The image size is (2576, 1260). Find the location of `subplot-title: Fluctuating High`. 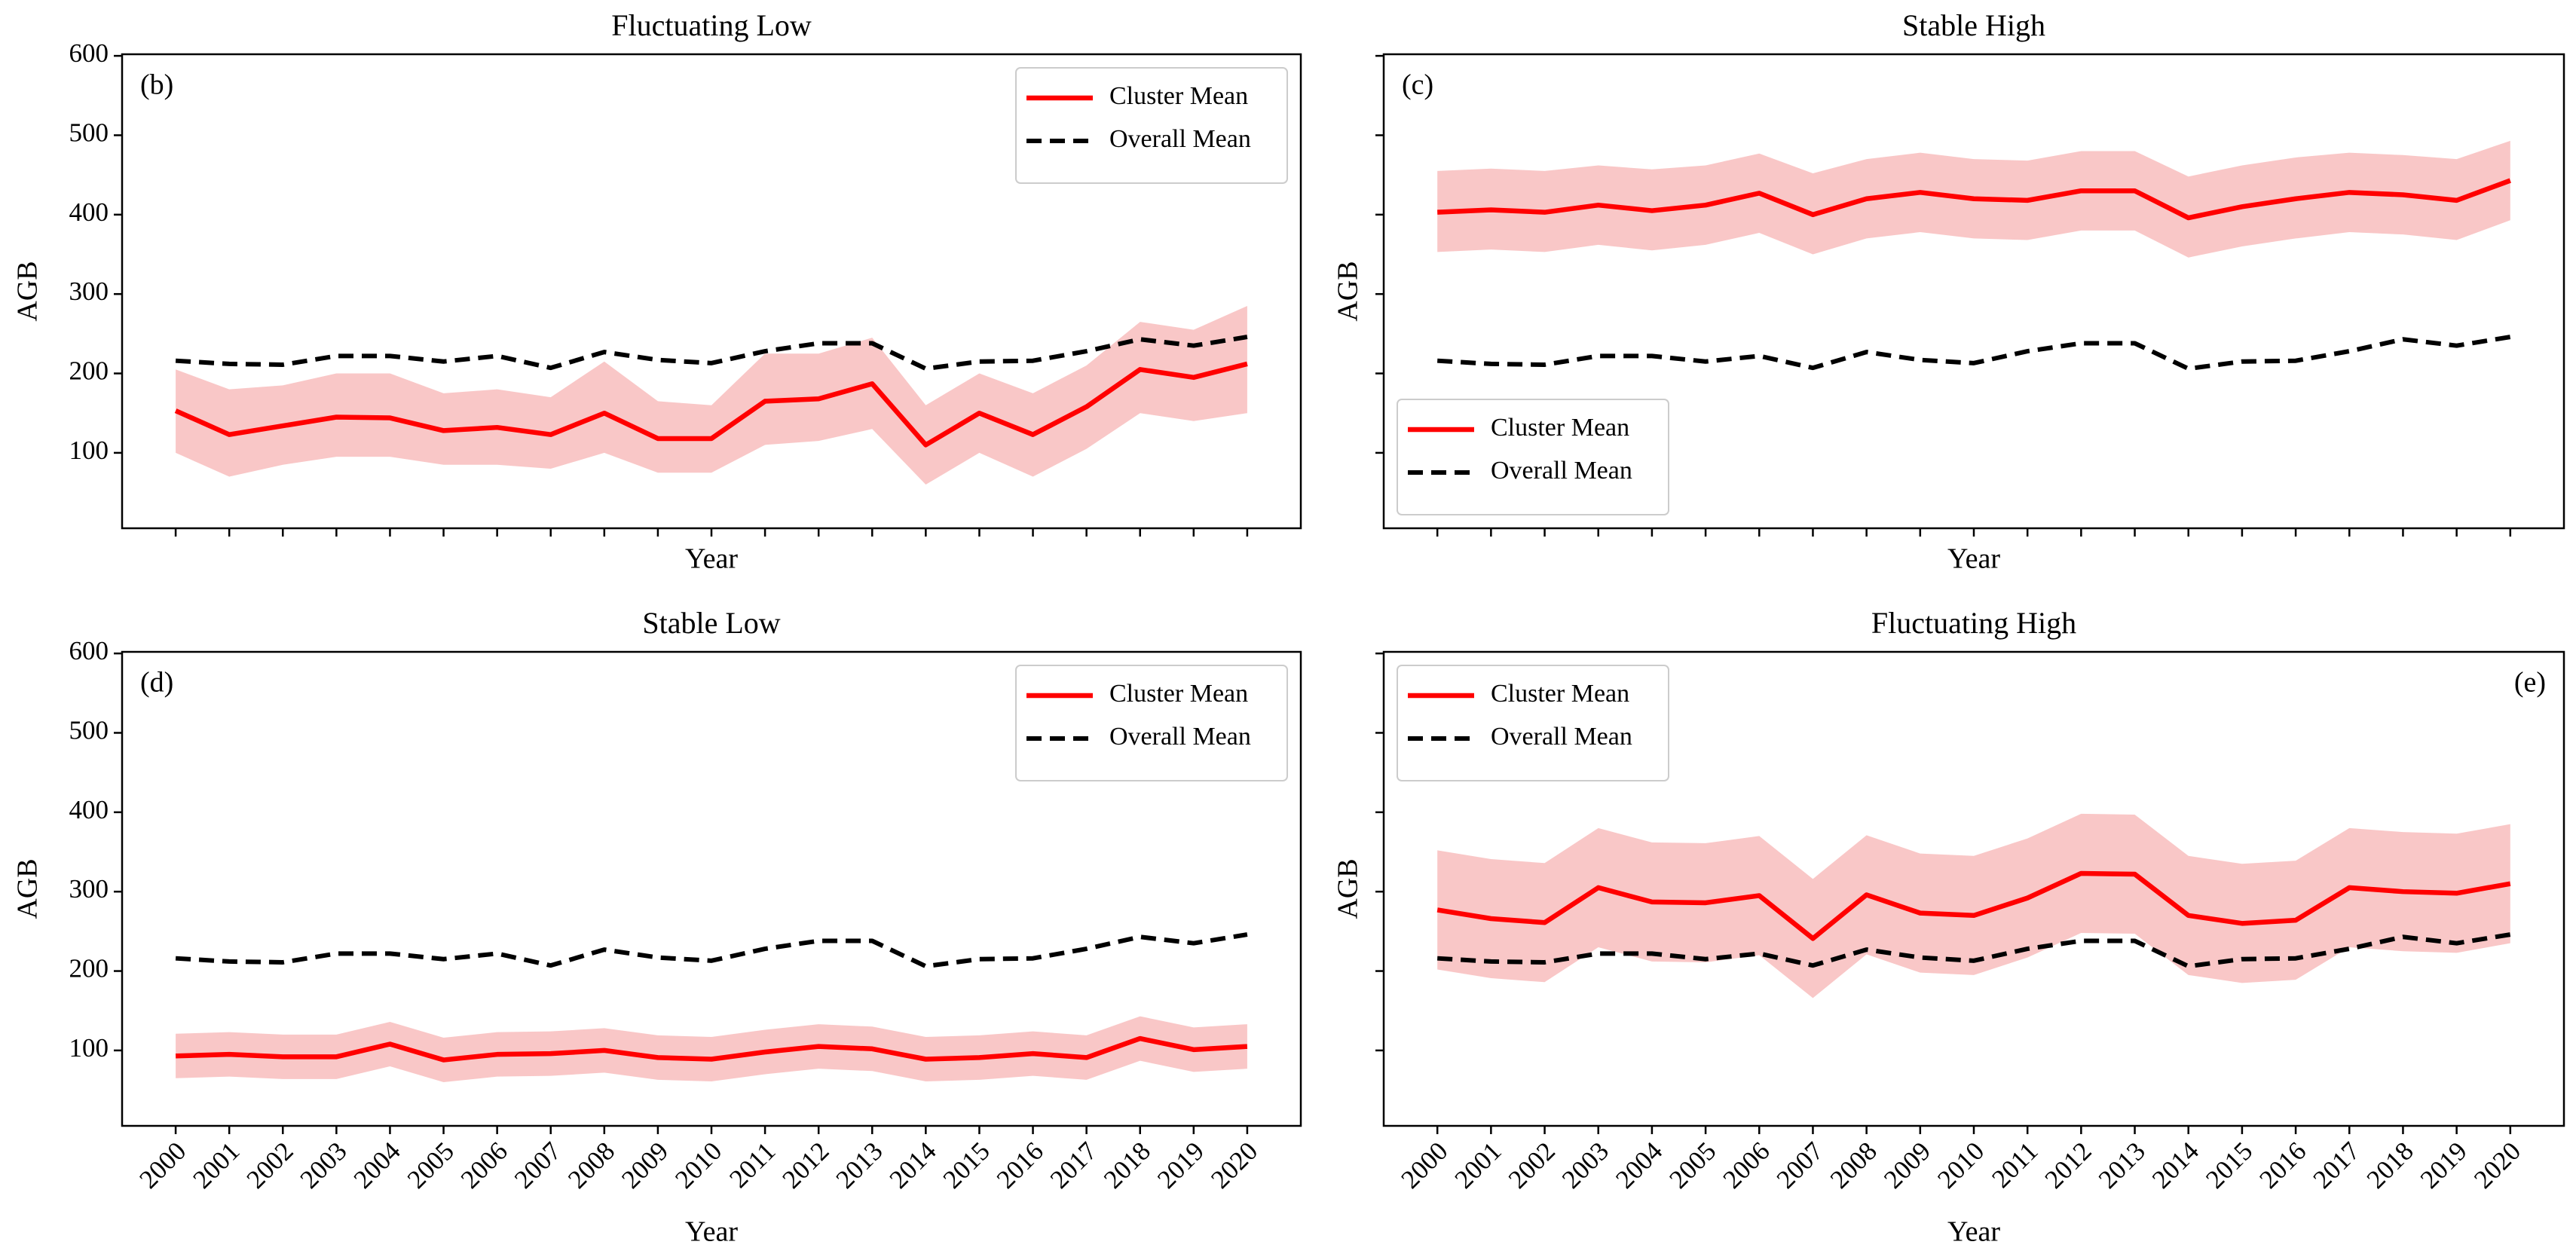

subplot-title: Fluctuating High is located at coordinates (1973, 623).